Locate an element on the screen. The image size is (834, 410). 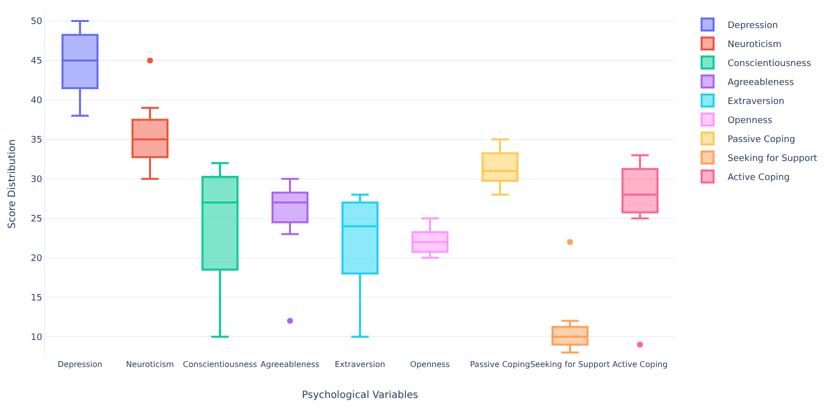
x-tick-label: Seeking for Support is located at coordinates (570, 364).